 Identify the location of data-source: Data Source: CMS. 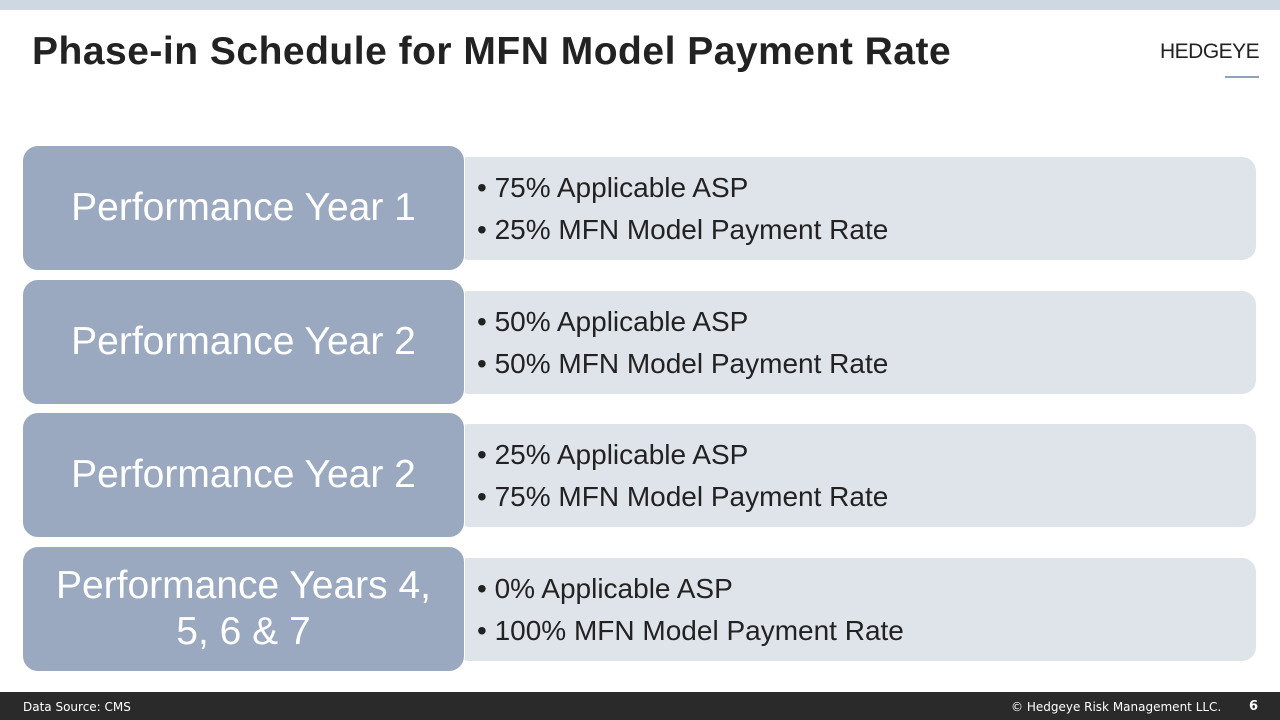
(77, 707).